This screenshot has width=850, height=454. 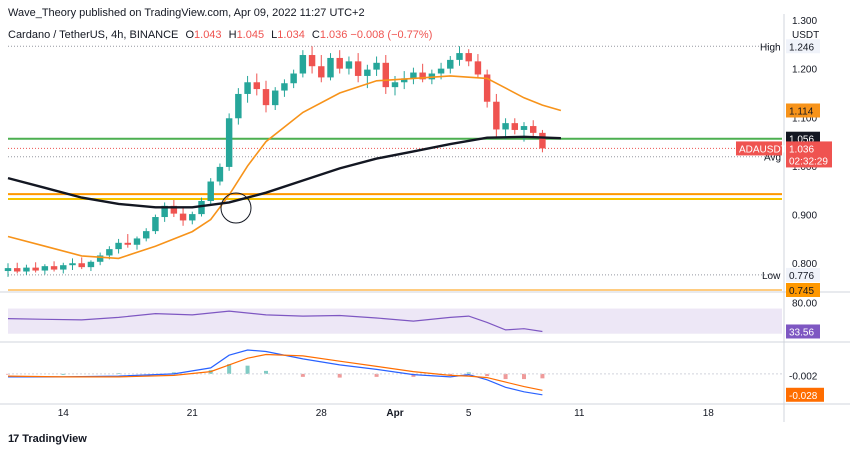 What do you see at coordinates (391, 35) in the screenshot?
I see `change-value: −0.008 (−0.77%)` at bounding box center [391, 35].